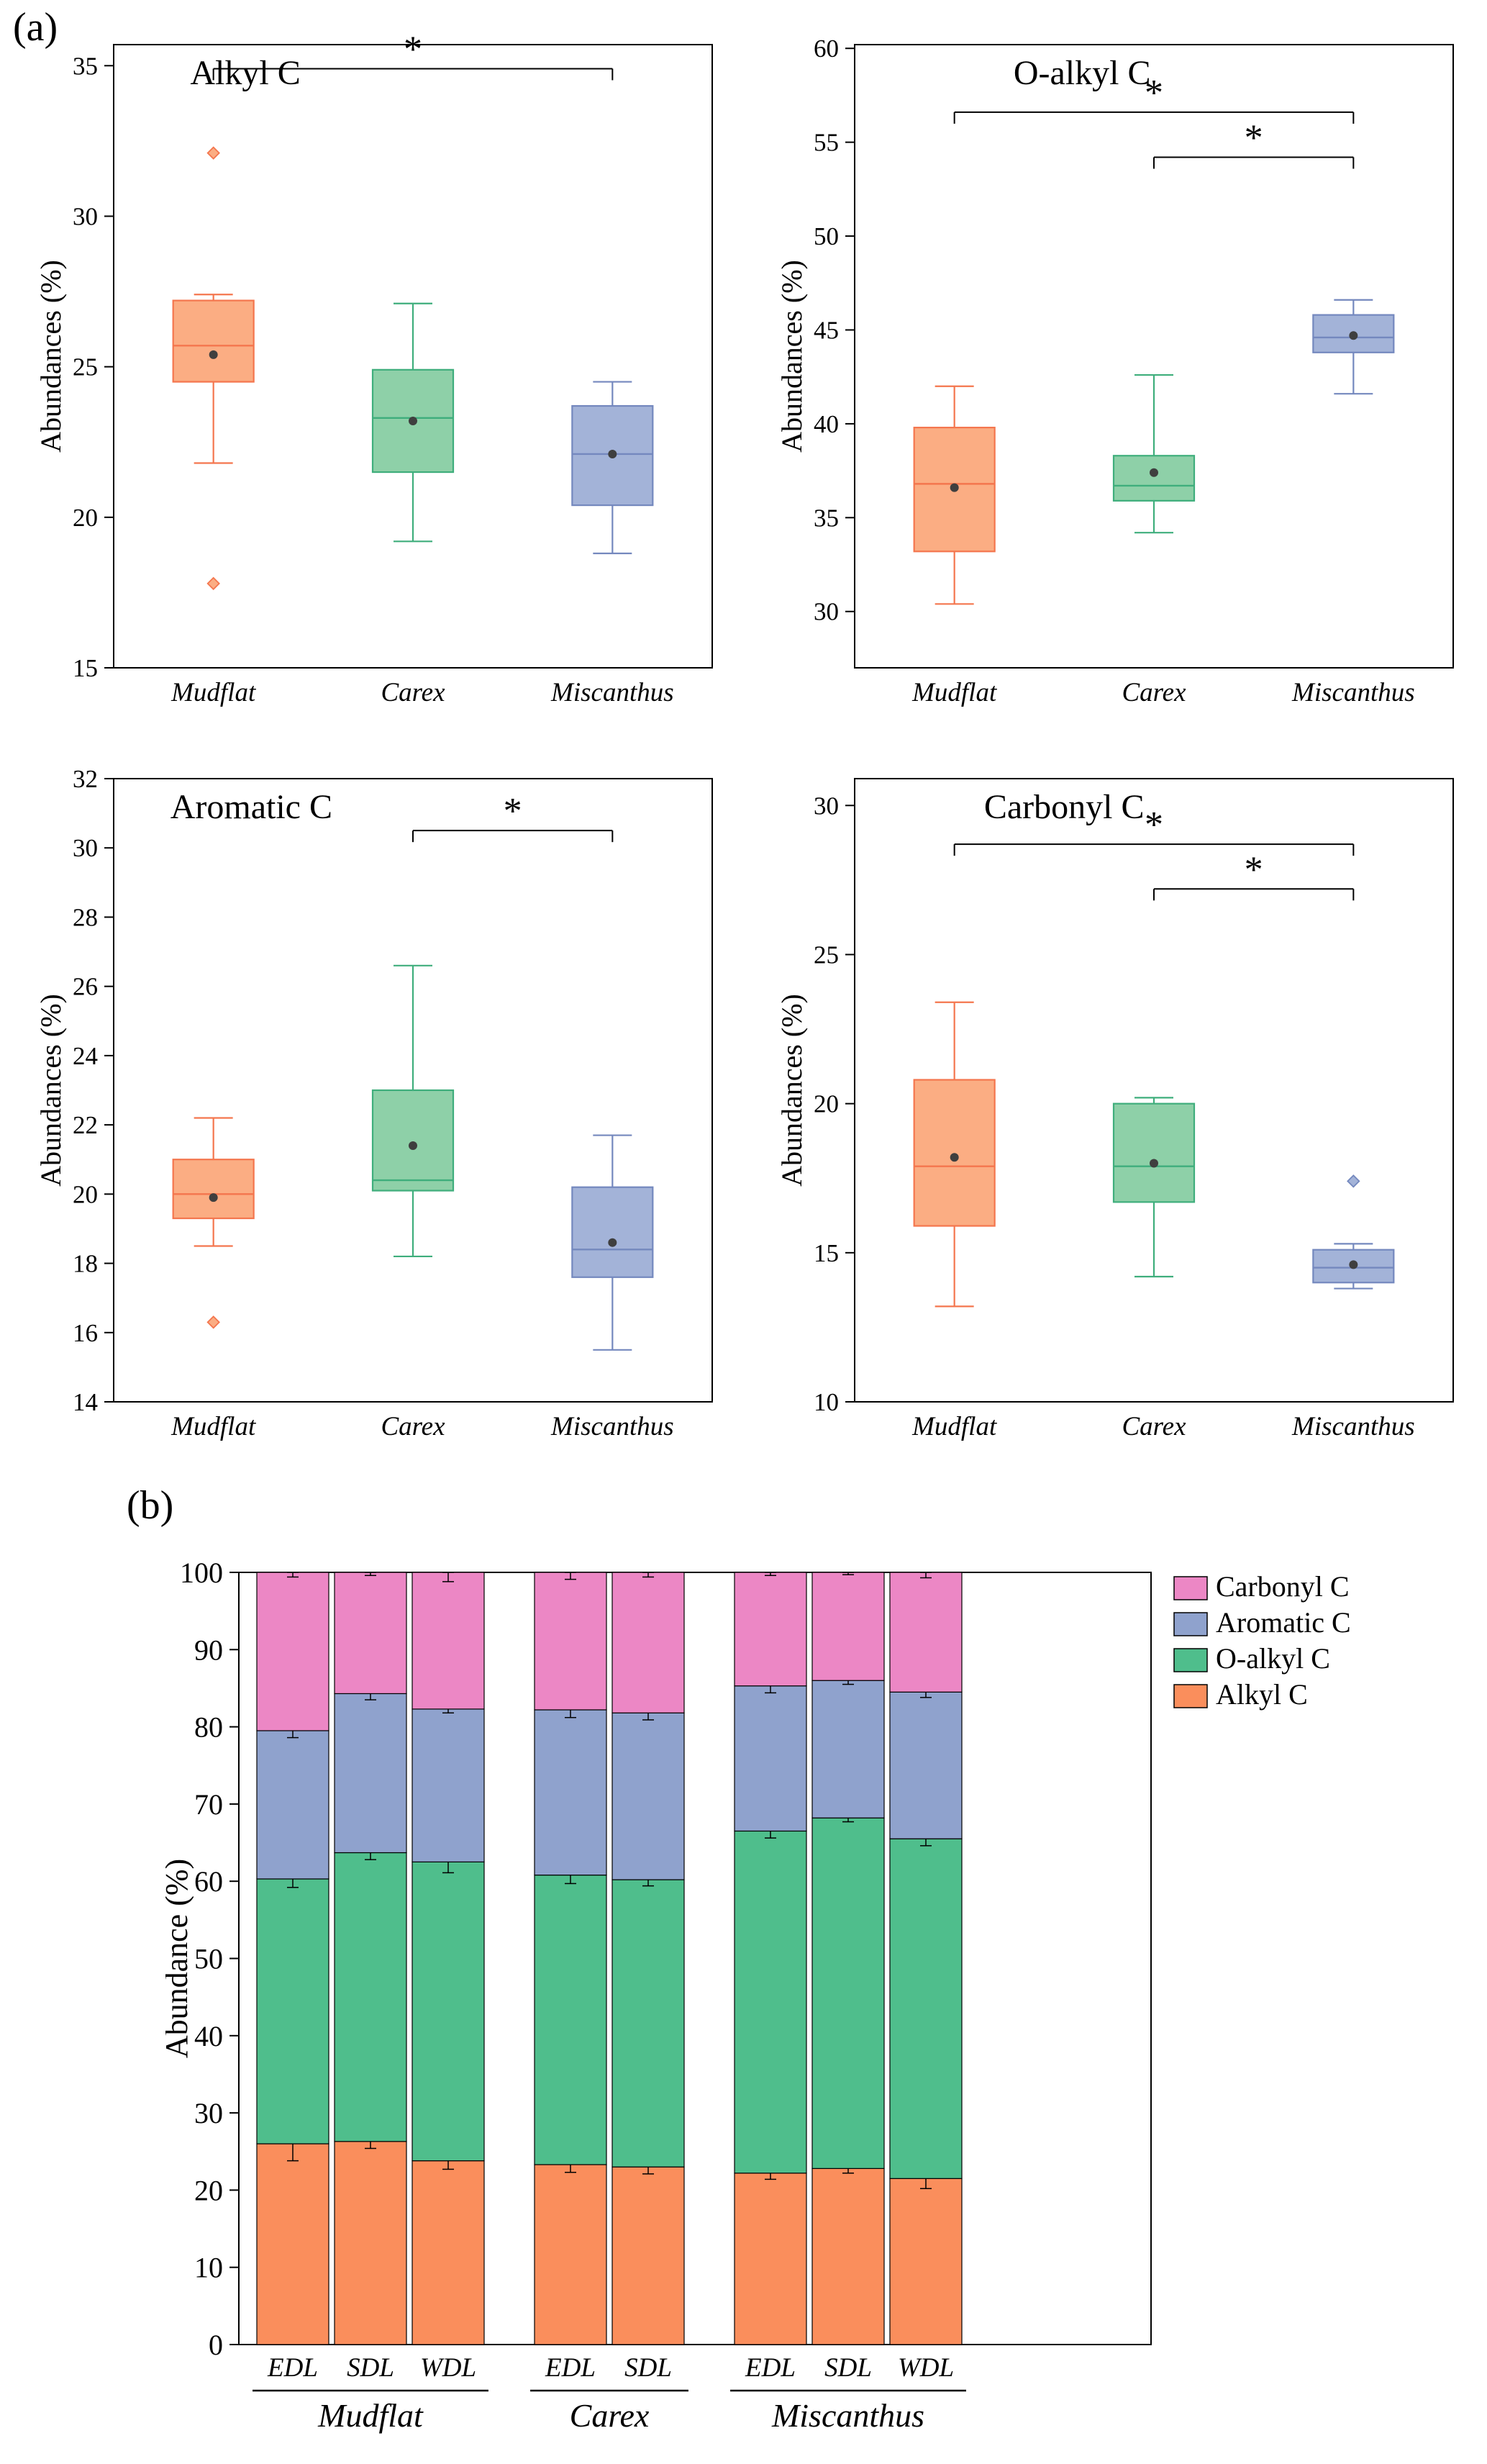  I want to click on legend-label: O-alkyl C, so click(1273, 1658).